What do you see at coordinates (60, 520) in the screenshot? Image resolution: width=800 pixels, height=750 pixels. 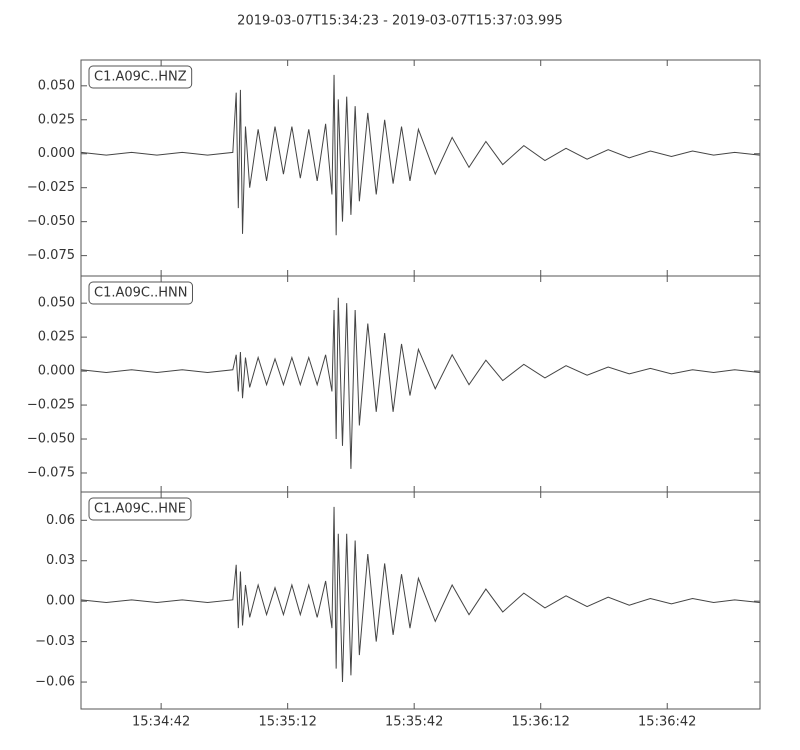 I see `y-tick-label: 0.06` at bounding box center [60, 520].